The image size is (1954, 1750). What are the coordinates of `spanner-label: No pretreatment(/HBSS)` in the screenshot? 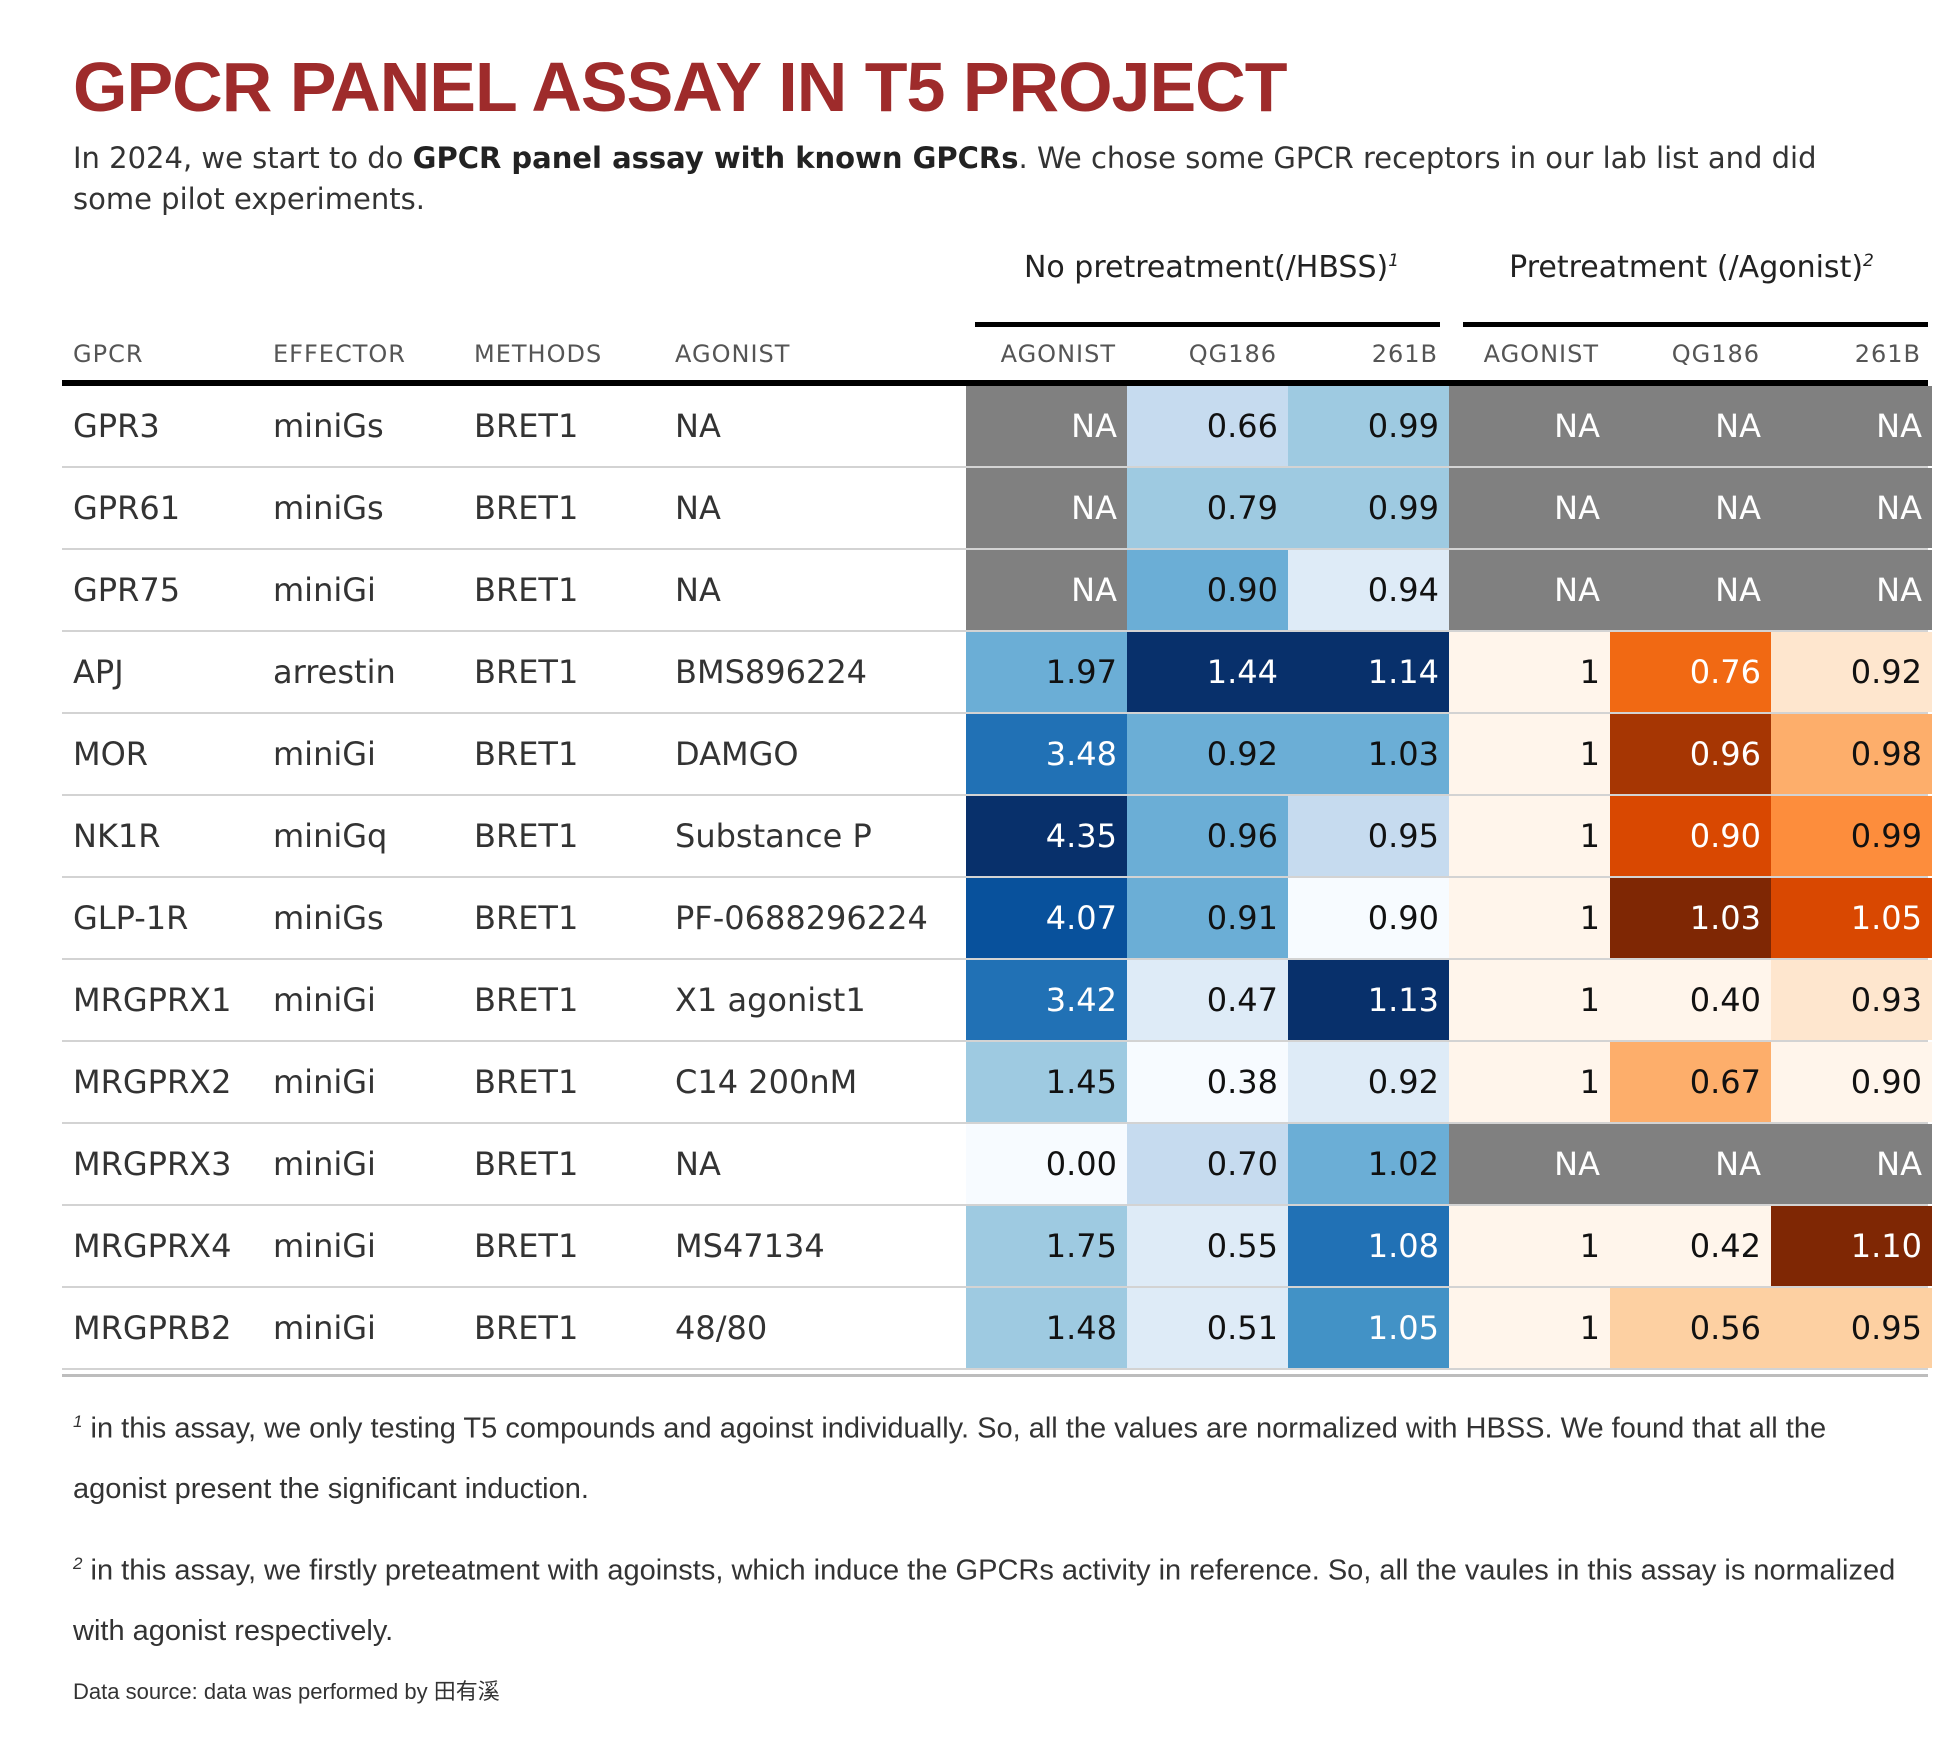 It's located at (1206, 267).